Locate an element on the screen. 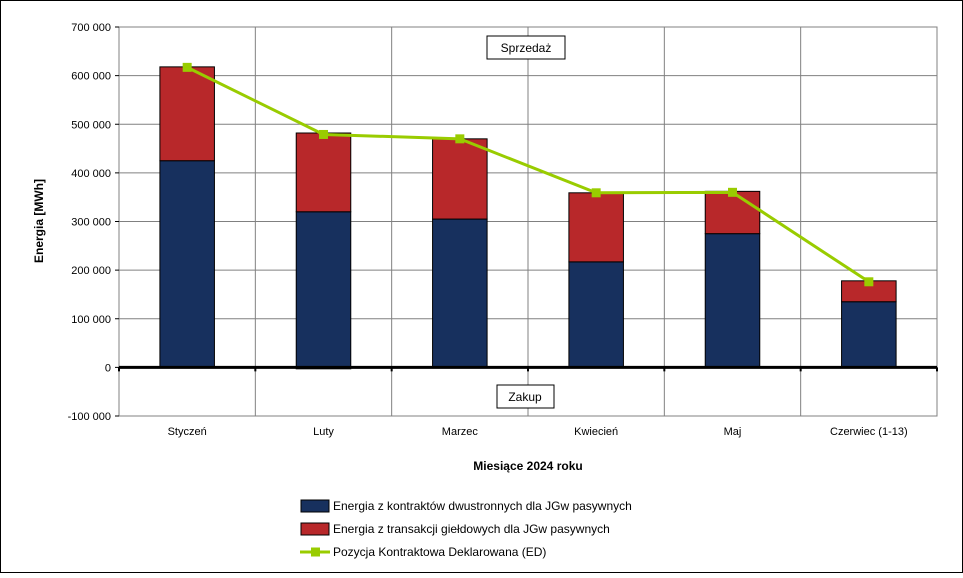 Image resolution: width=963 pixels, height=578 pixels. y-tick-label: 200 000 is located at coordinates (91, 271).